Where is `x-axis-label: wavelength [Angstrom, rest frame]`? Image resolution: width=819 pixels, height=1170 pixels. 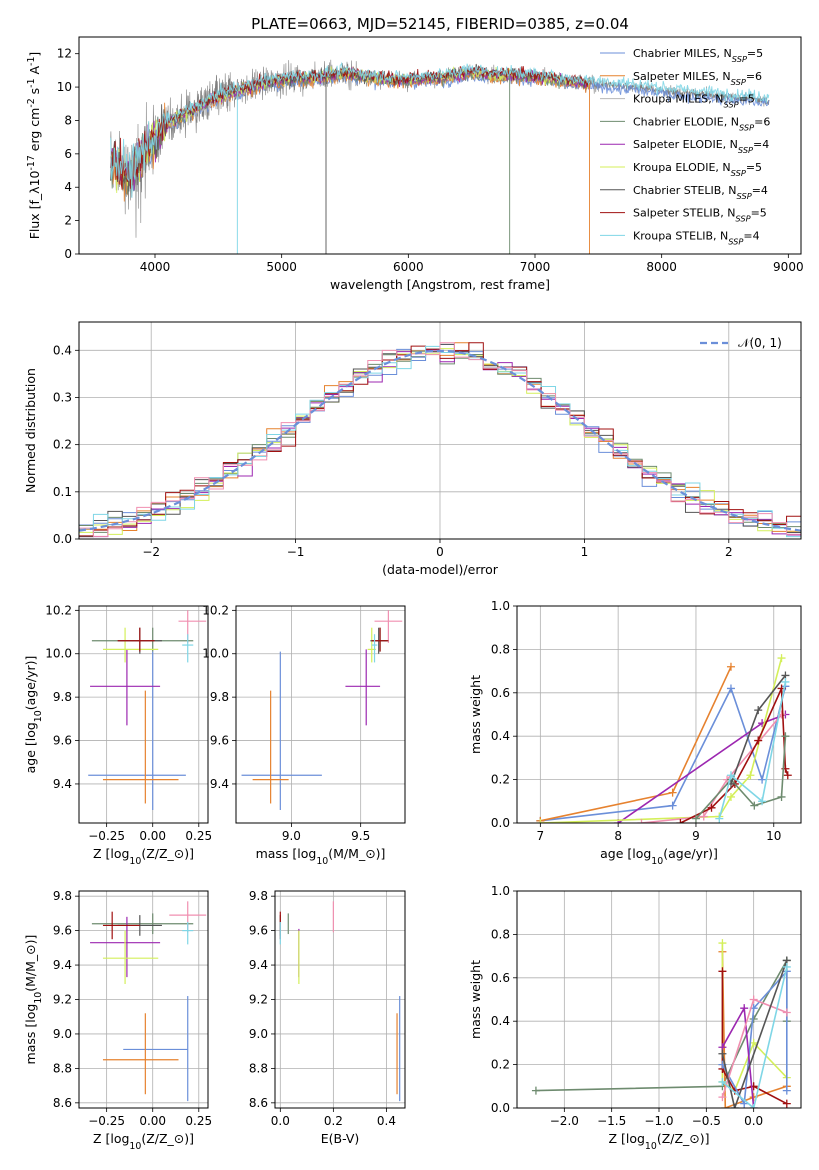
x-axis-label: wavelength [Angstrom, rest frame] is located at coordinates (440, 284).